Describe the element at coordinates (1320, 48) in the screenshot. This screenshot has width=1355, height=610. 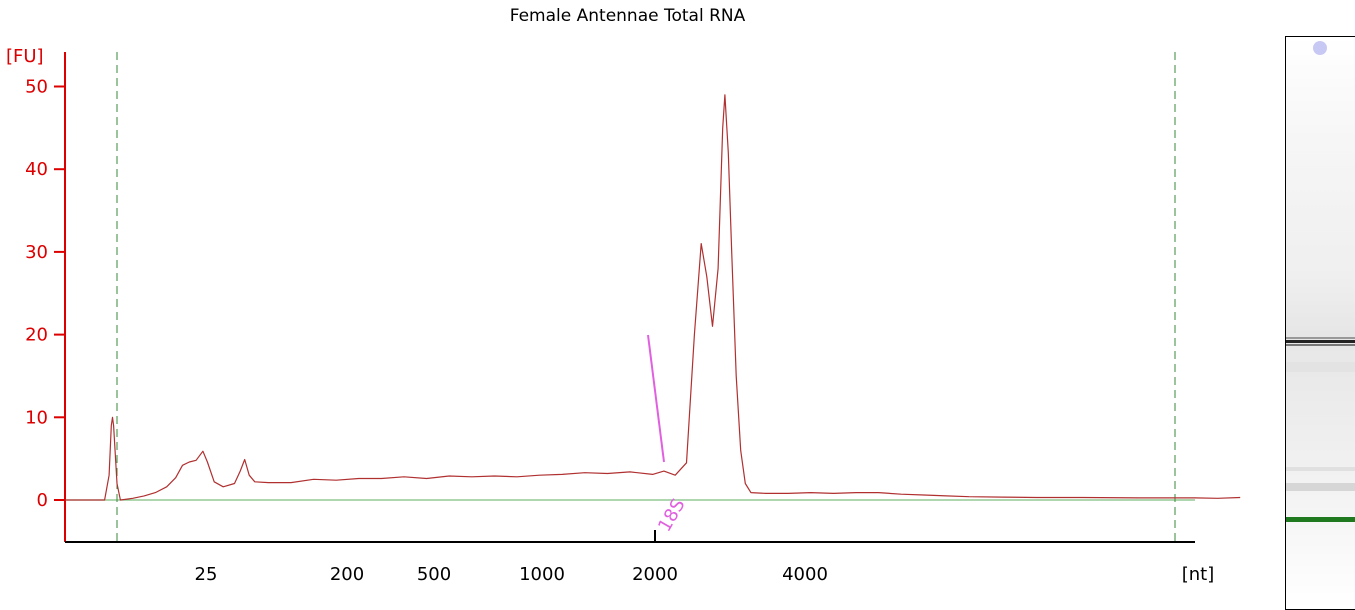
I see `gel-marker-dot` at that location.